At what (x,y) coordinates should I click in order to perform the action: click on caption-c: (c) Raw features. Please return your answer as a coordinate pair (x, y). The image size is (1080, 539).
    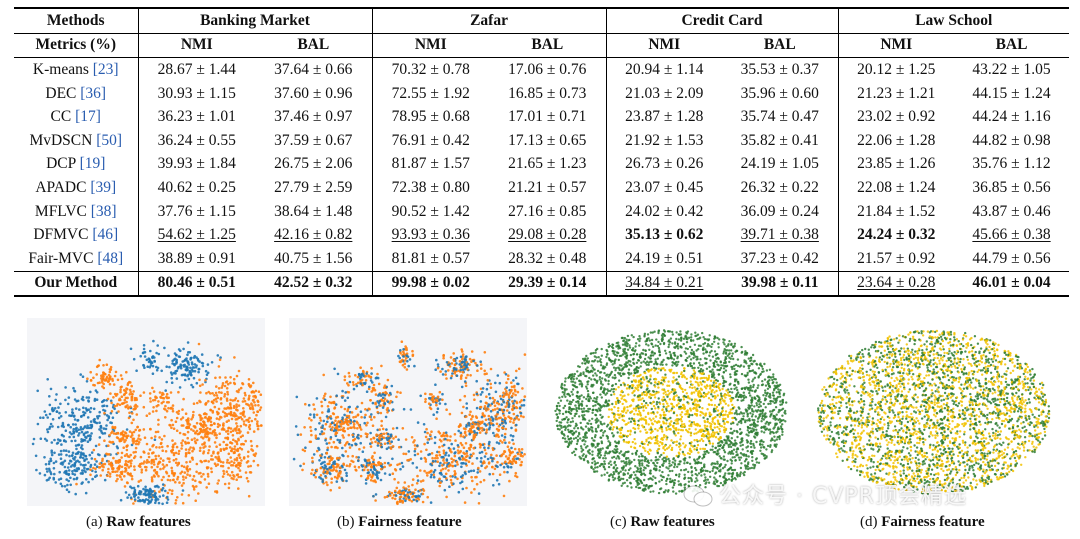
    Looking at the image, I should click on (662, 522).